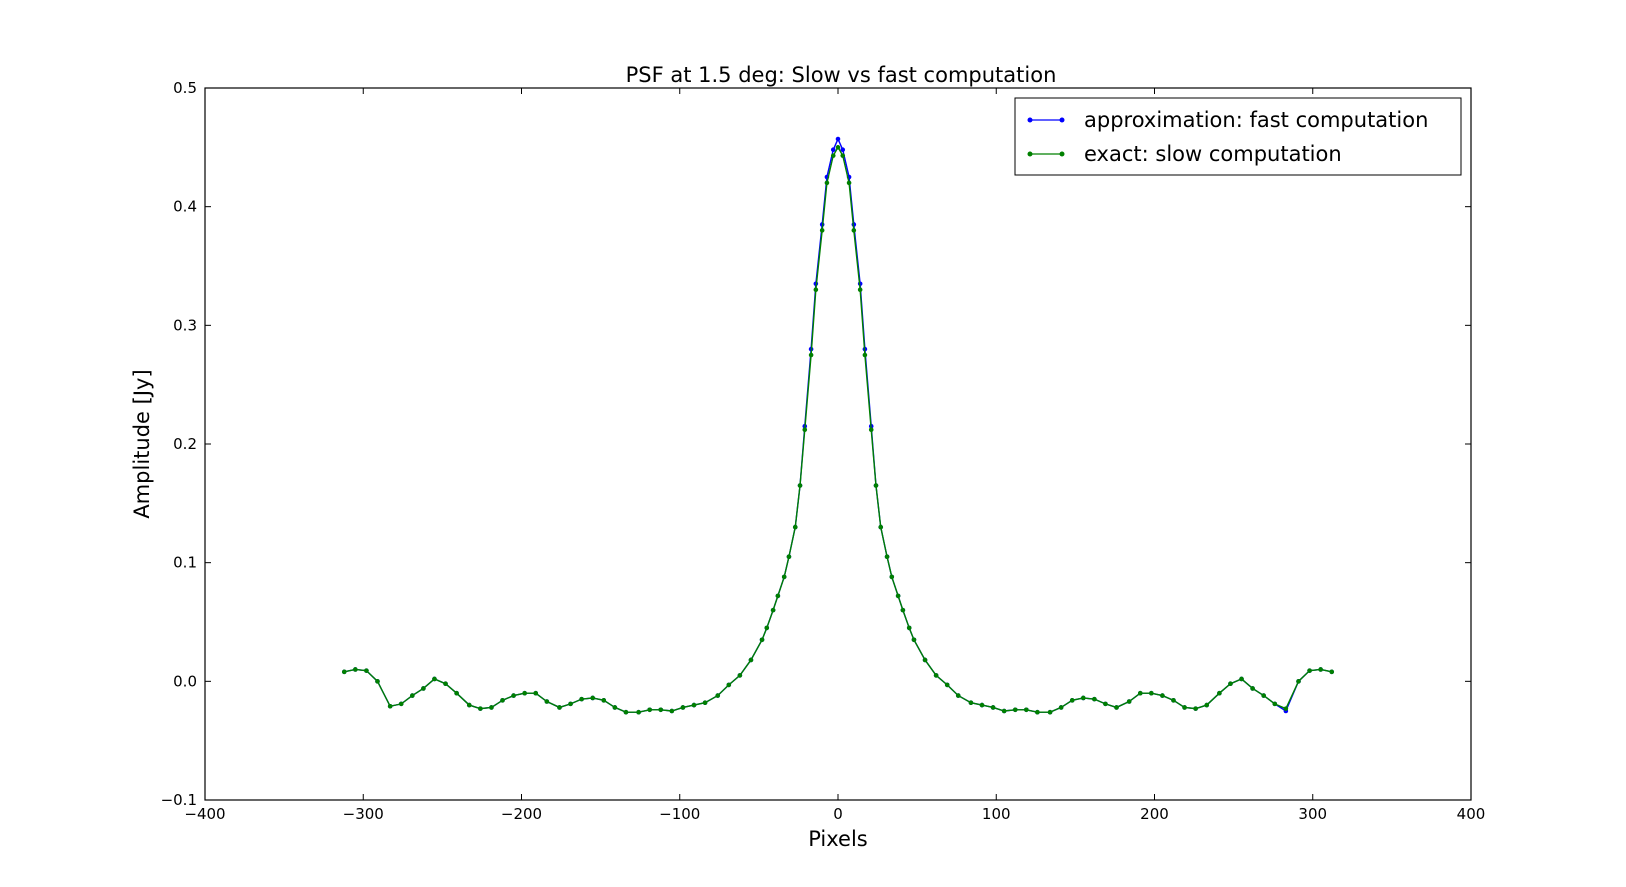 This screenshot has width=1626, height=887. Describe the element at coordinates (185, 88) in the screenshot. I see `y-tick-label: 0.5` at that location.